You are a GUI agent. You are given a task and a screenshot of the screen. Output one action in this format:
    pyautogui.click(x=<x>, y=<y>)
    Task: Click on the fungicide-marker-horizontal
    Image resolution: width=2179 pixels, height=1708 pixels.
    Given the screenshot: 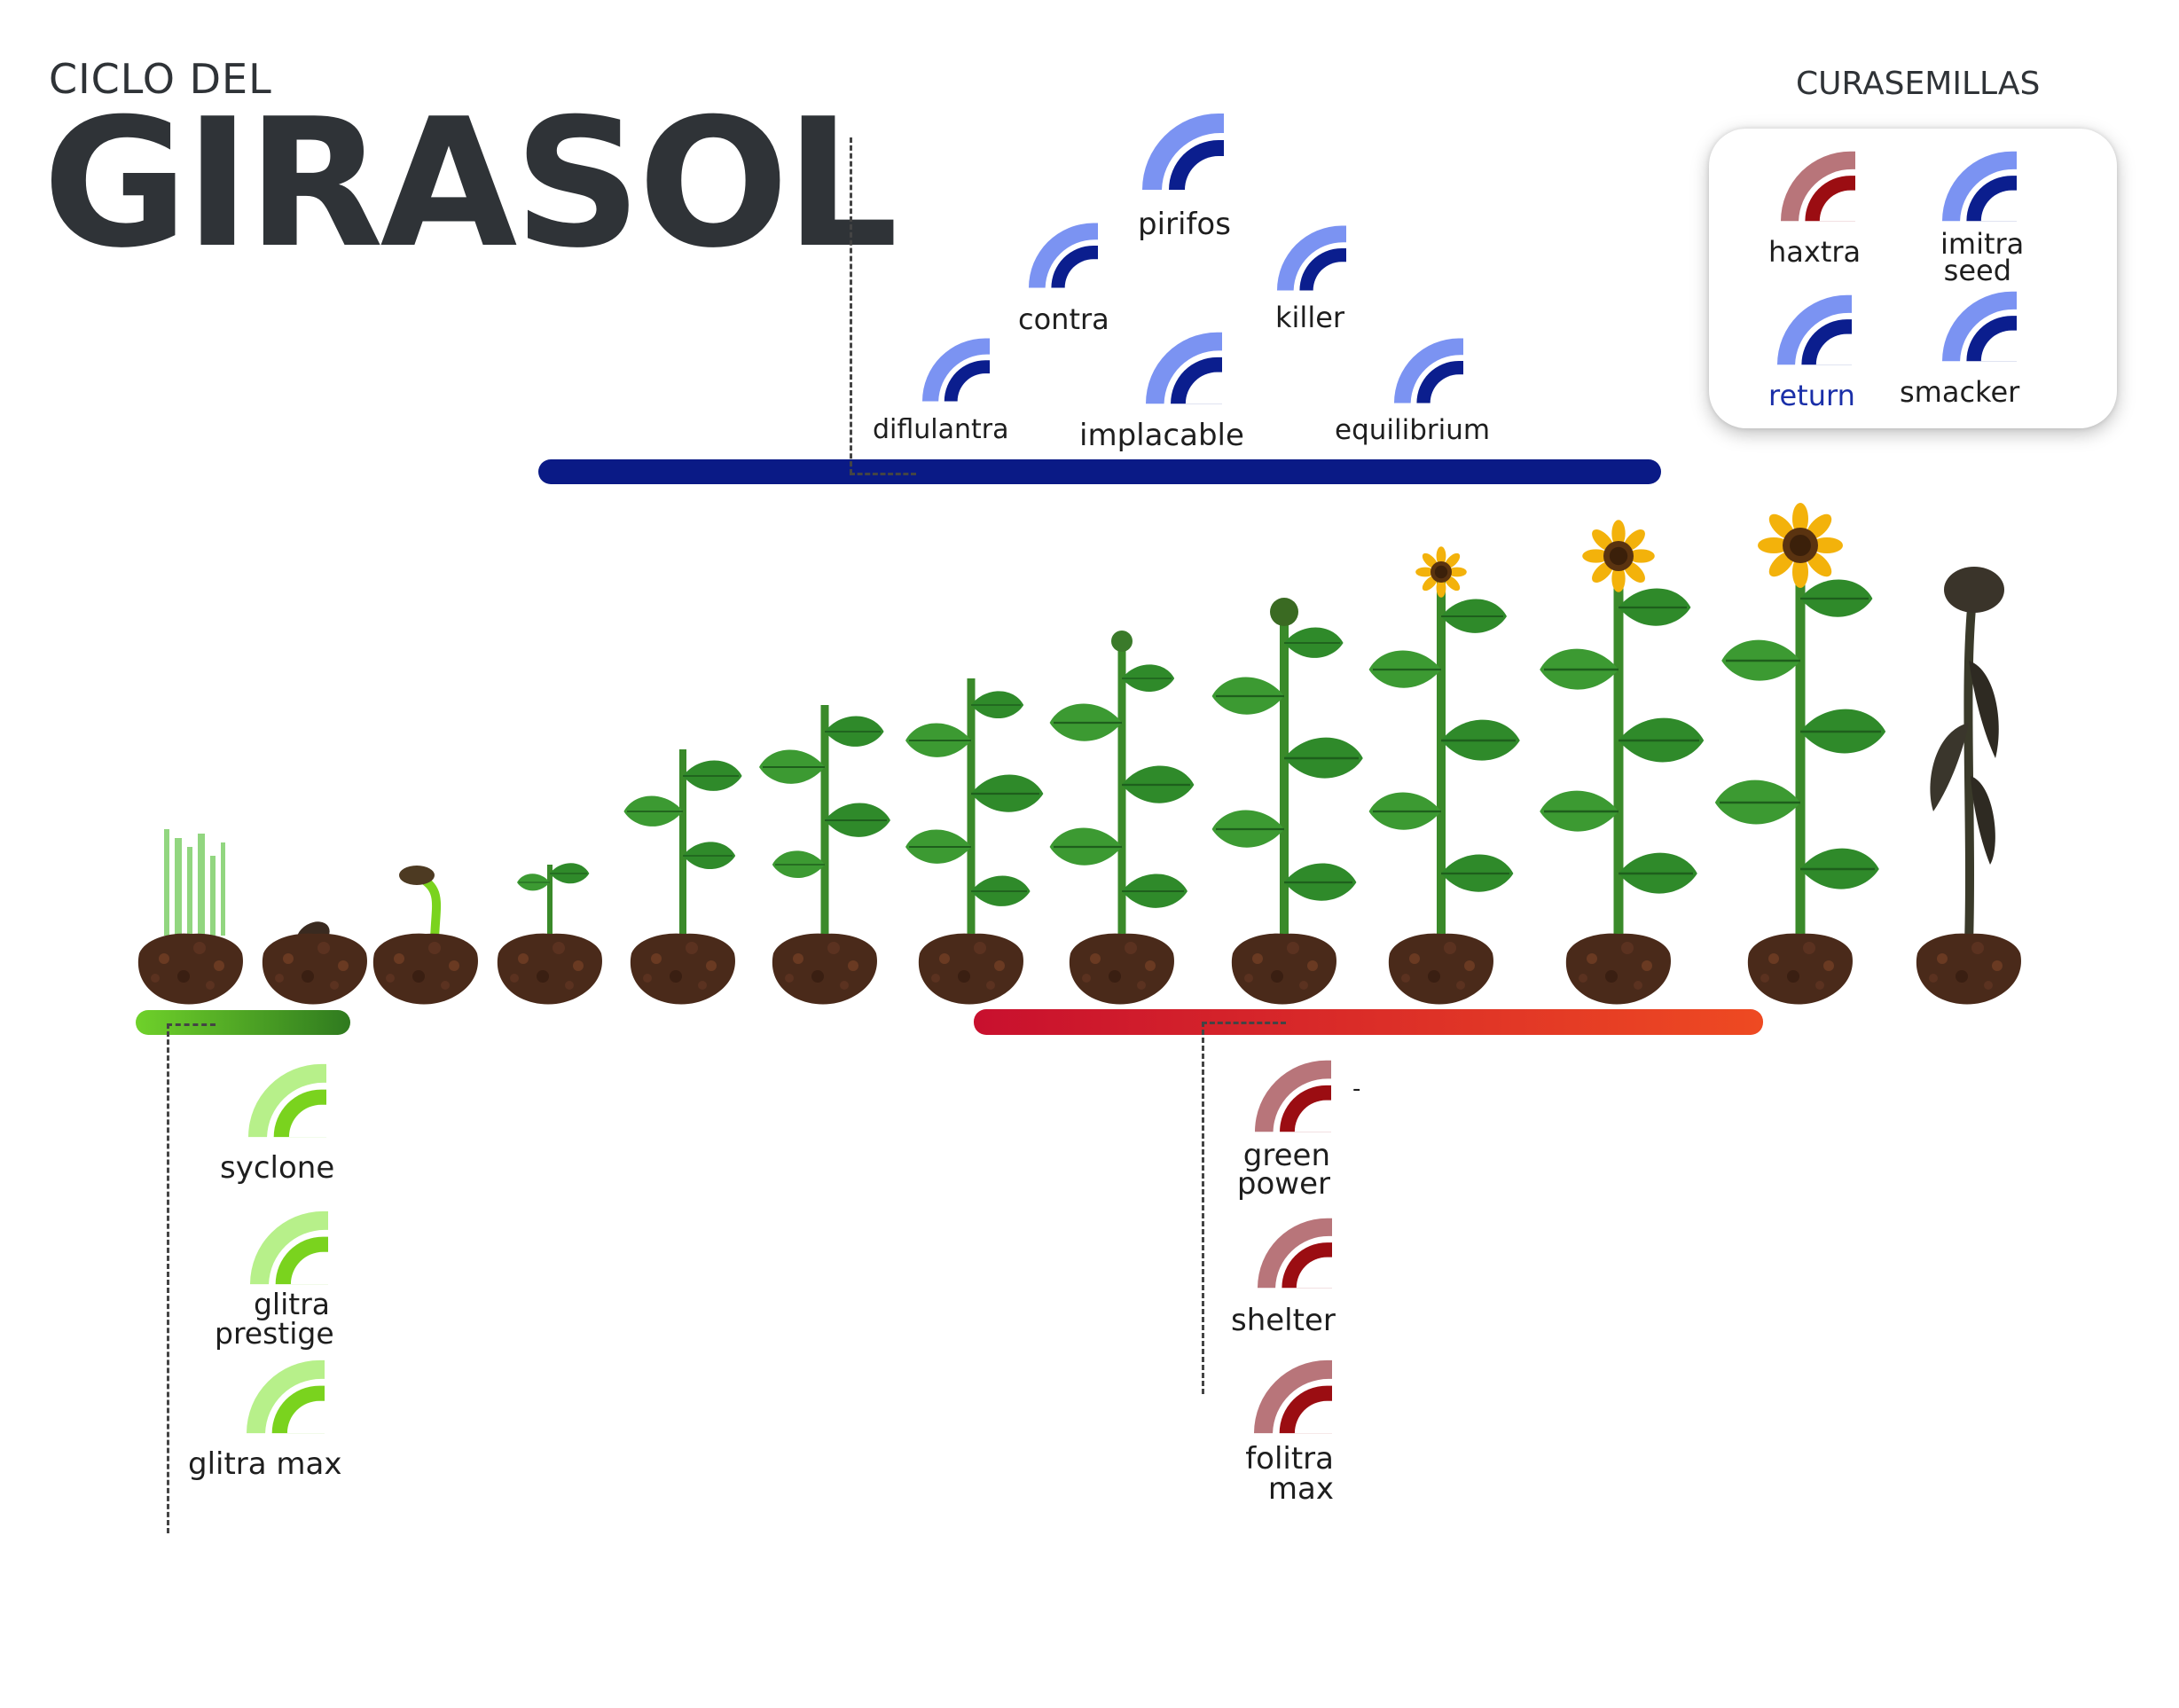 What is the action you would take?
    pyautogui.click(x=1244, y=1023)
    